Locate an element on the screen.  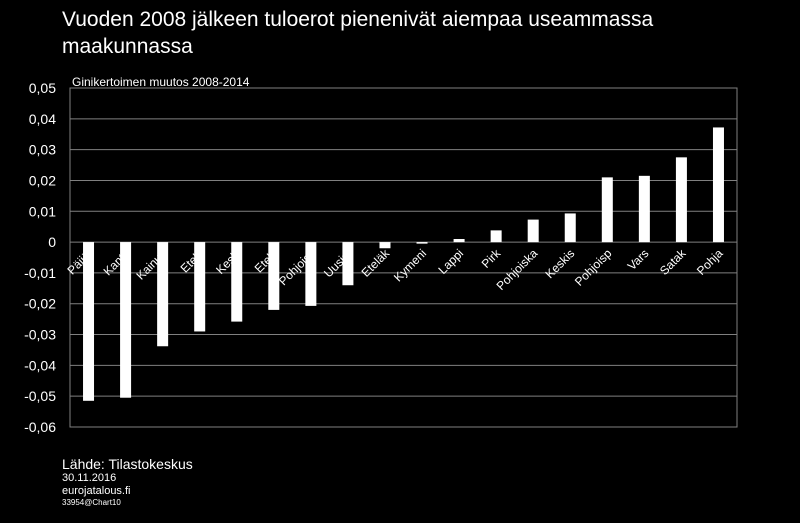
date-text: 30.11.2016 is located at coordinates (89, 478).